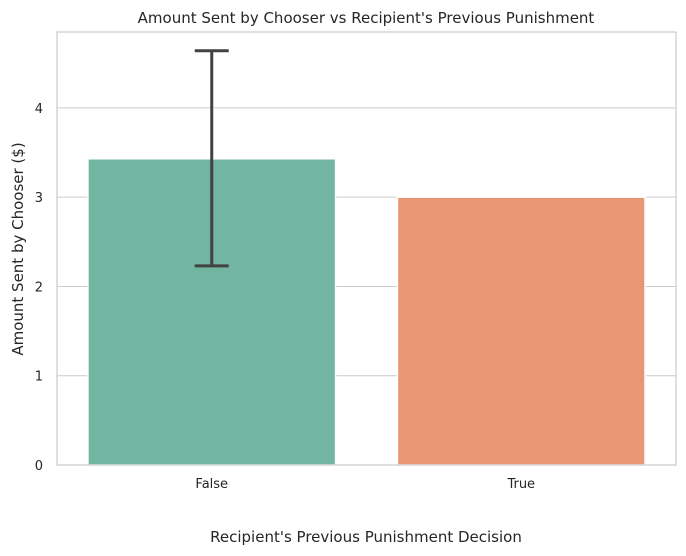 The height and width of the screenshot is (556, 686). Describe the element at coordinates (39, 198) in the screenshot. I see `y-tick-label: 3` at that location.